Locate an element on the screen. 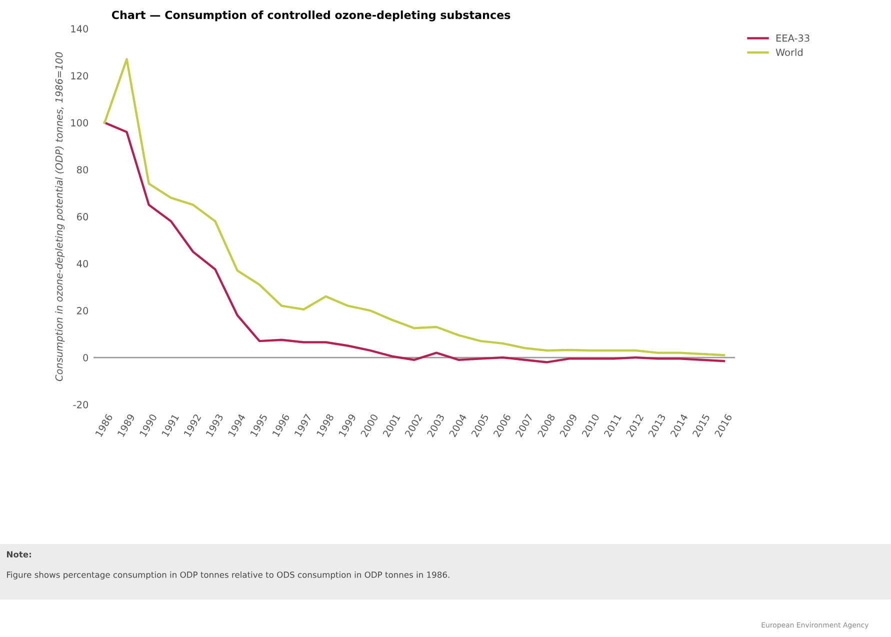  y-tick-label: 20 is located at coordinates (82, 310).